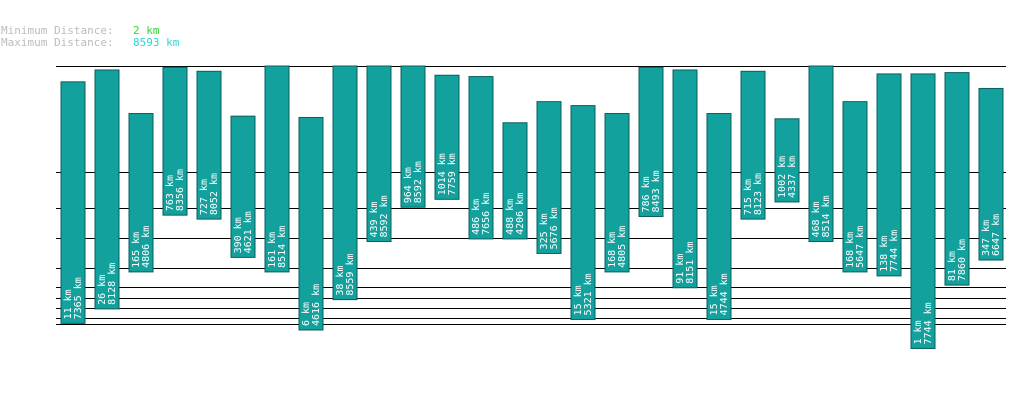 The image size is (1019, 402). I want to click on bar-max-label: 4744 km, so click(724, 294).